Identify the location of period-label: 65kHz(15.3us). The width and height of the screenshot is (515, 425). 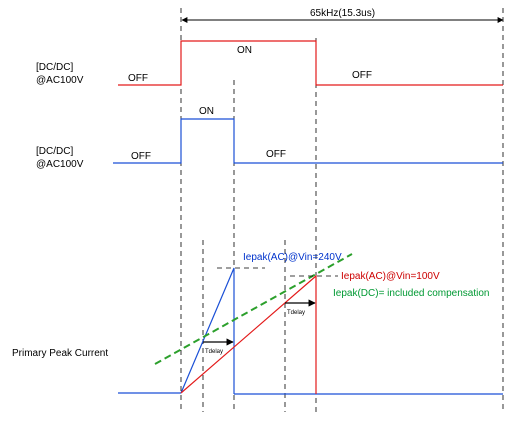
(342, 13).